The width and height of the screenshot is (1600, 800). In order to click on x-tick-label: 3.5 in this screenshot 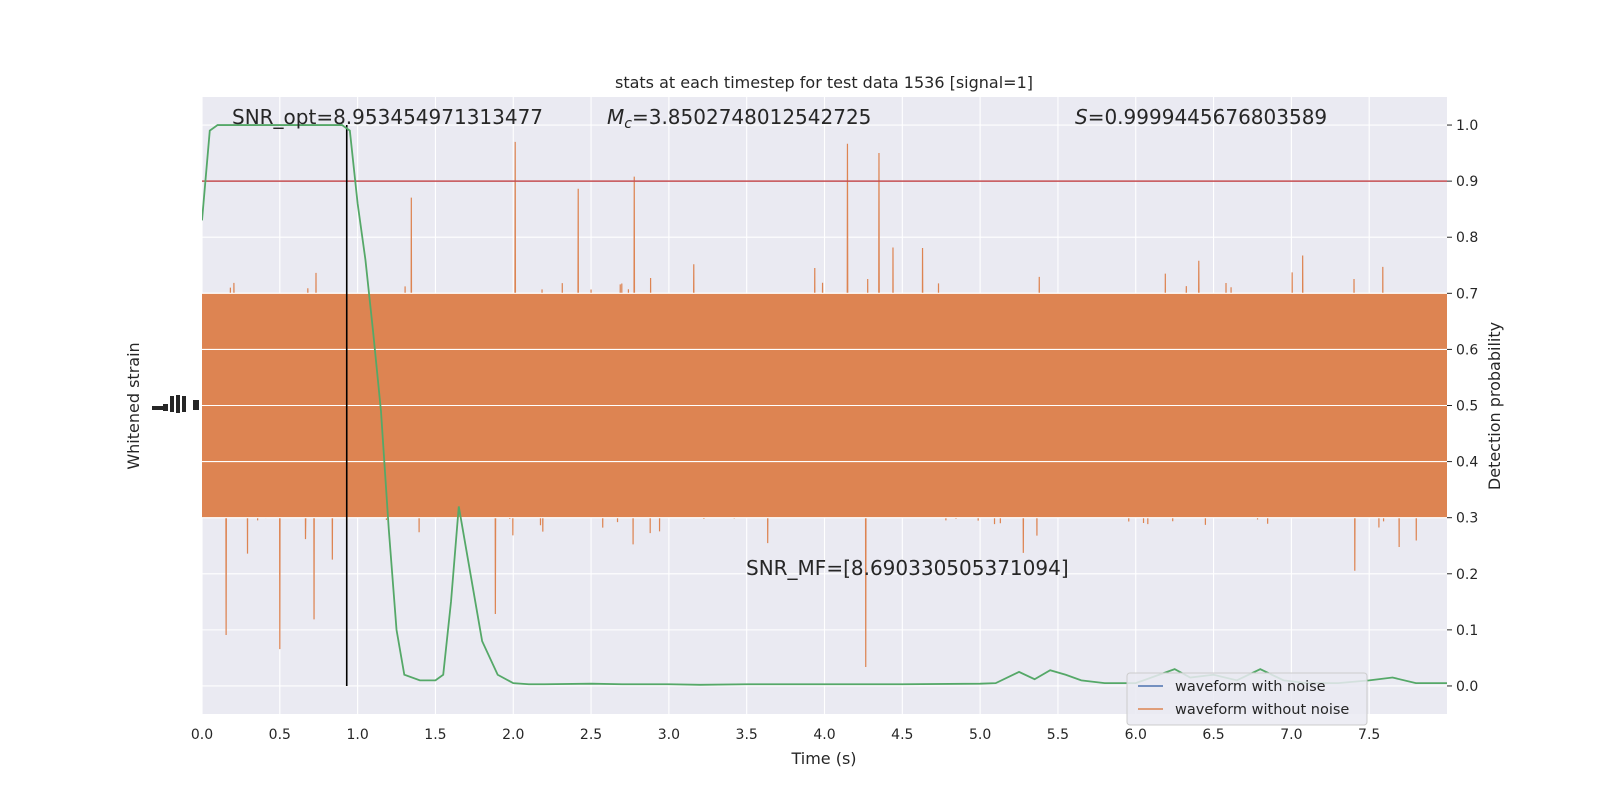, I will do `click(747, 735)`.